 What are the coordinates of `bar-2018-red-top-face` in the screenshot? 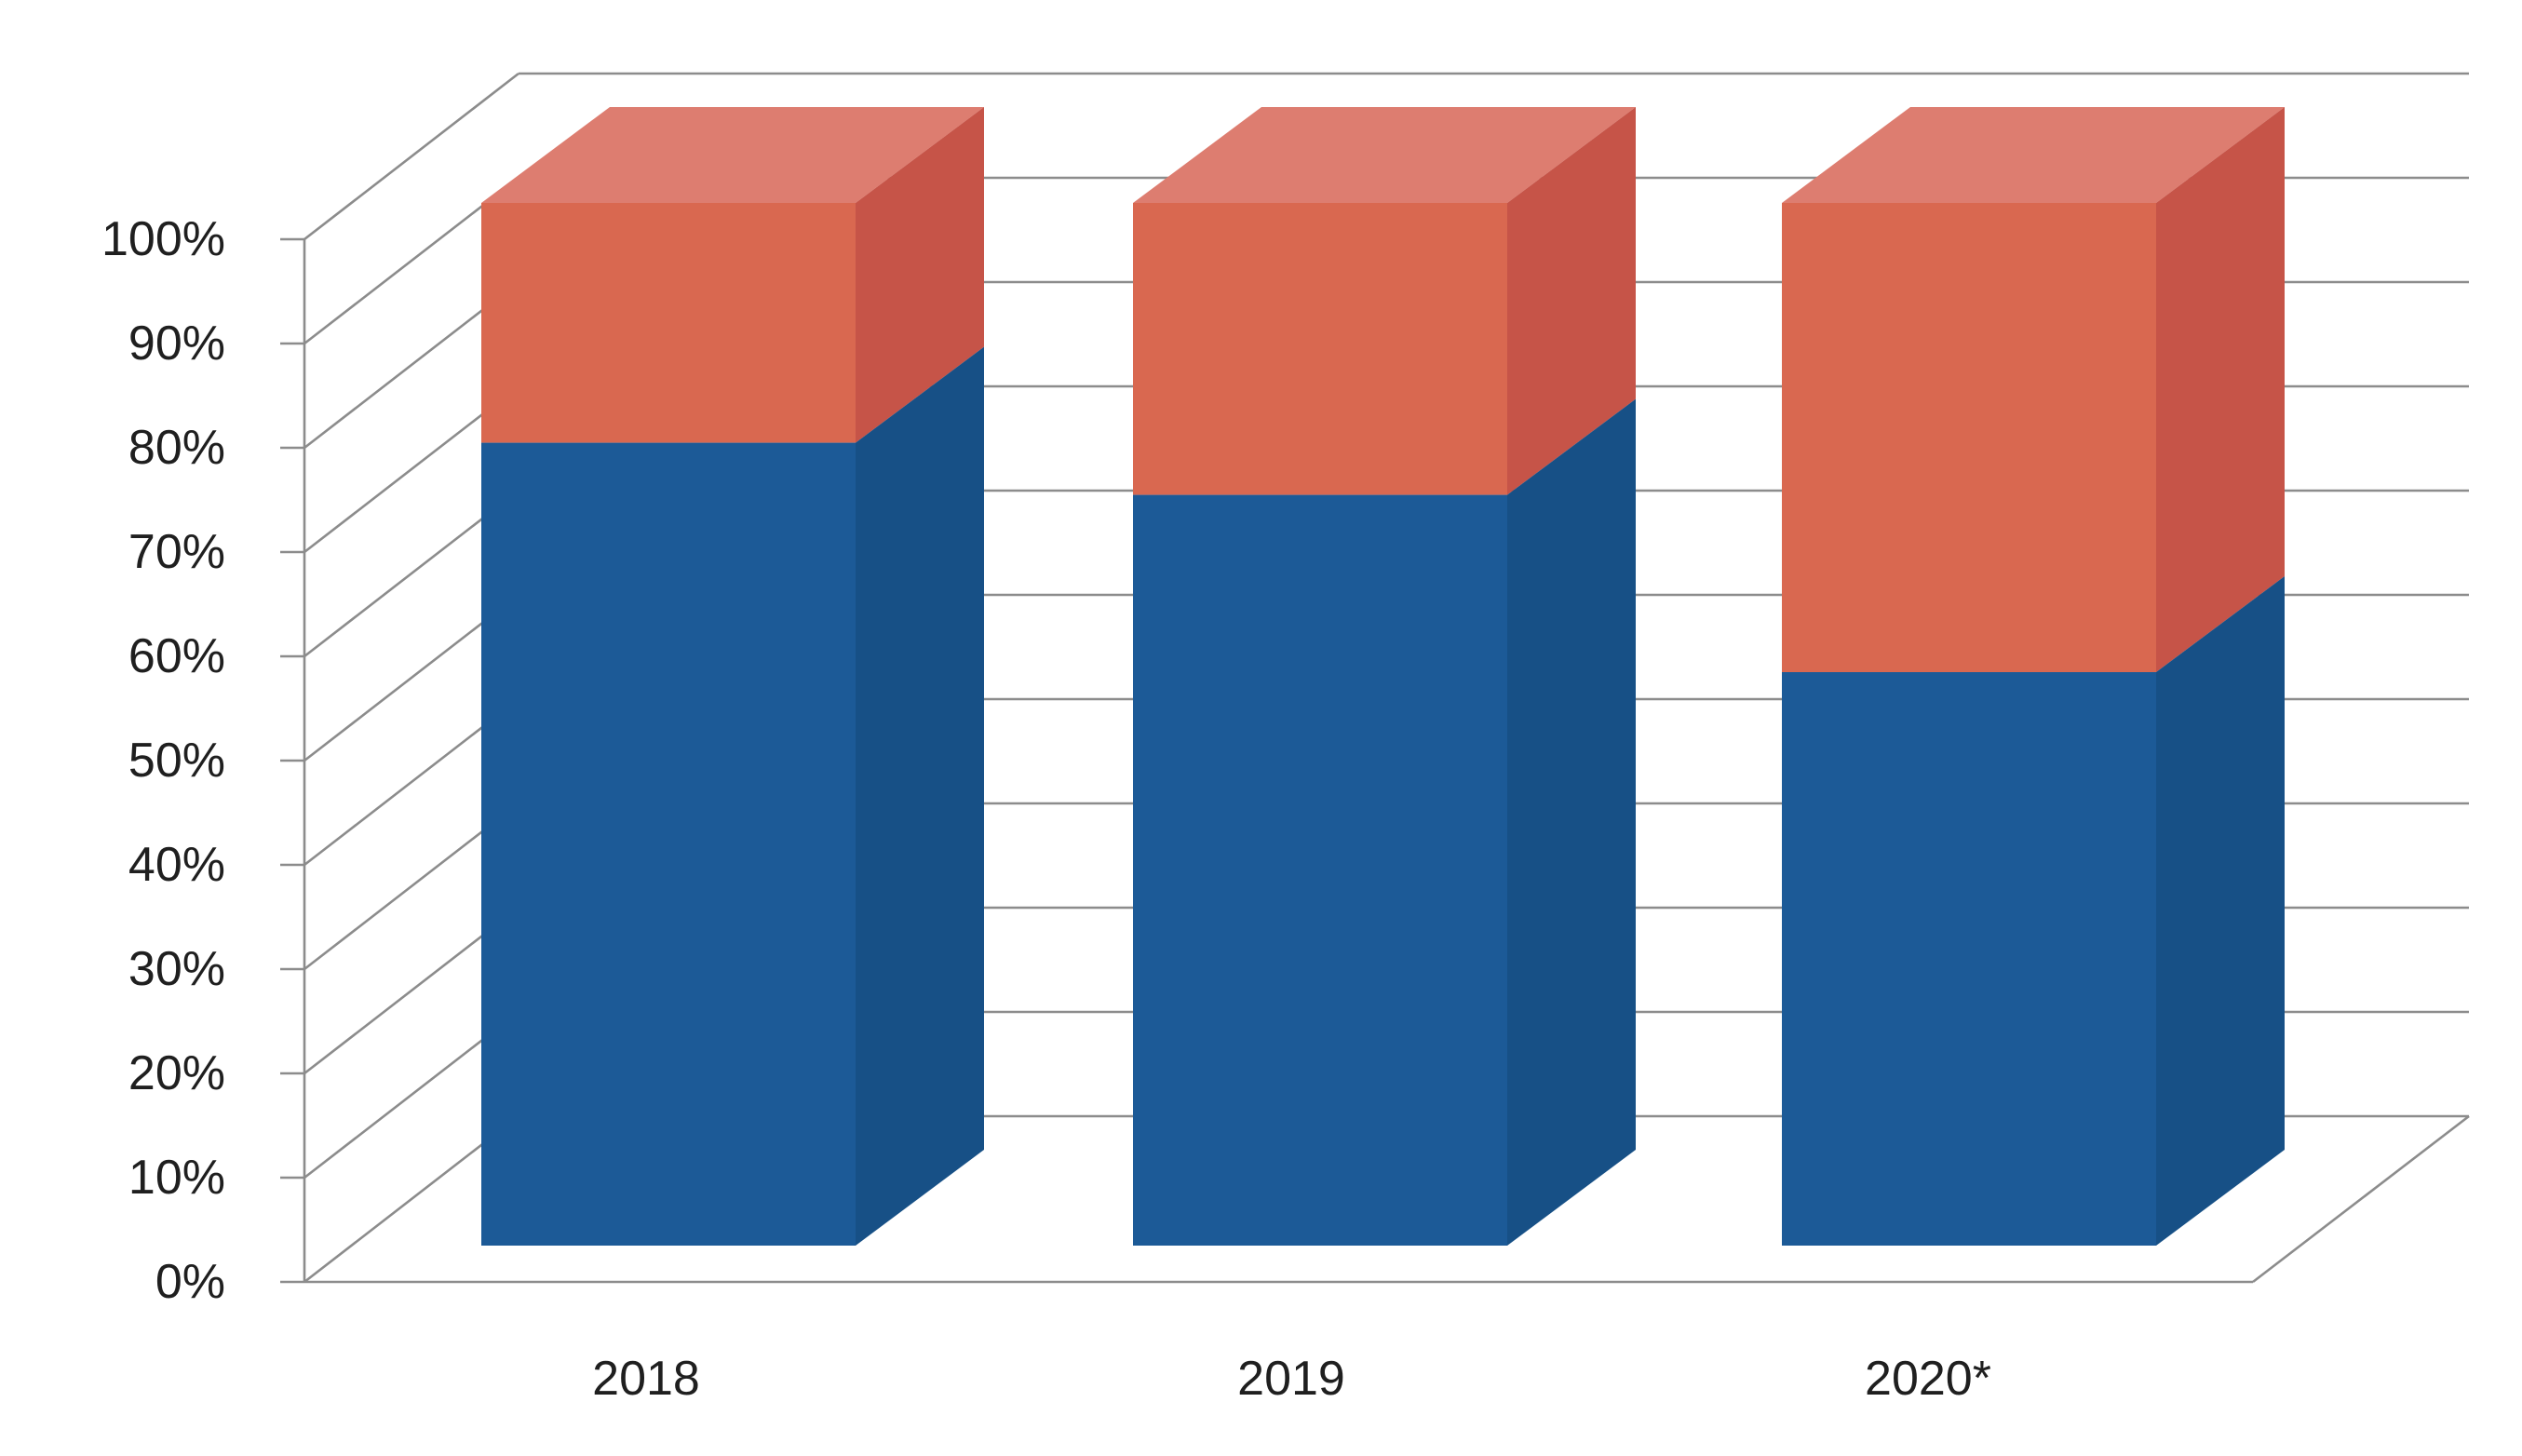 It's located at (732, 155).